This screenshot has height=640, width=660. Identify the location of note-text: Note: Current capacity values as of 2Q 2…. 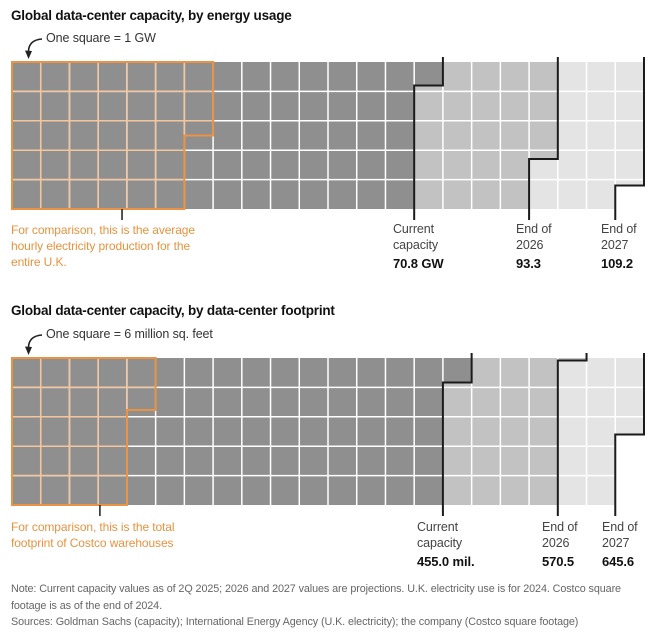
(316, 597).